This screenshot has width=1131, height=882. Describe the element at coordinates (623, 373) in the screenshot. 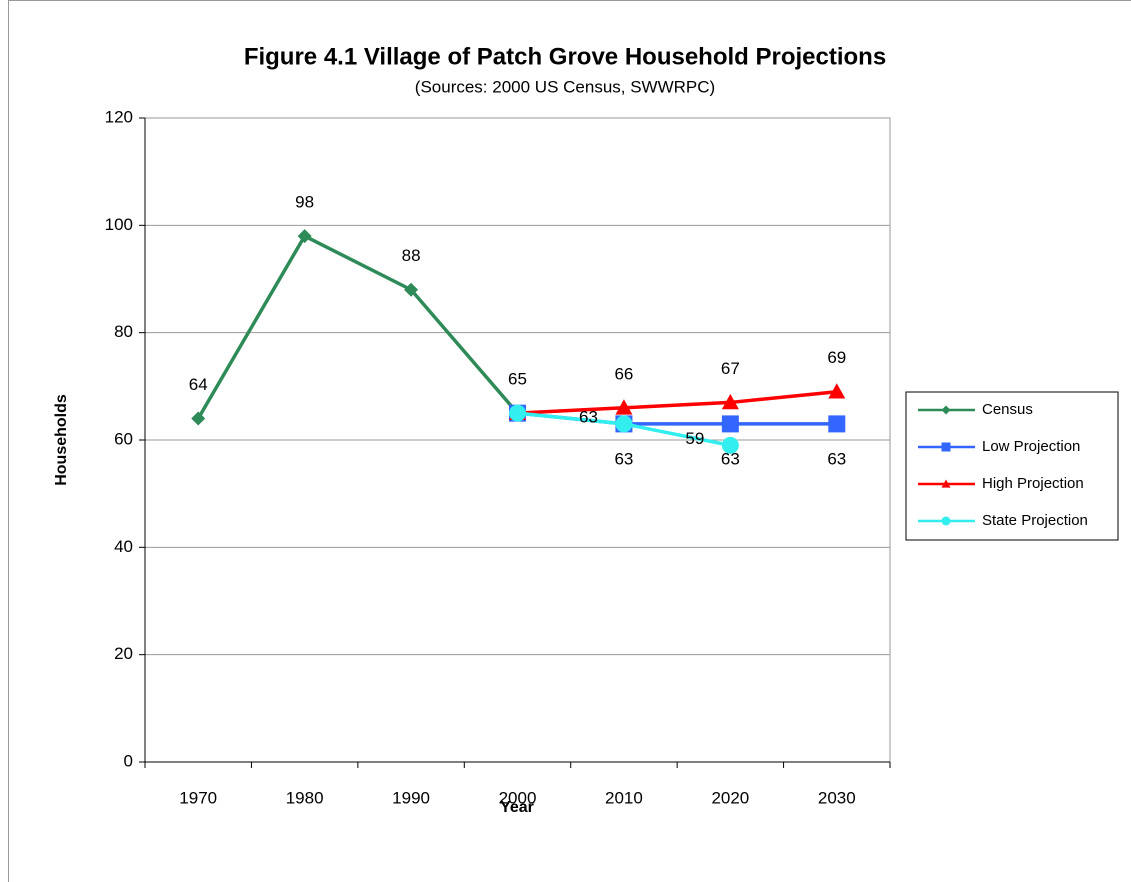

I see `data-label: 66` at that location.